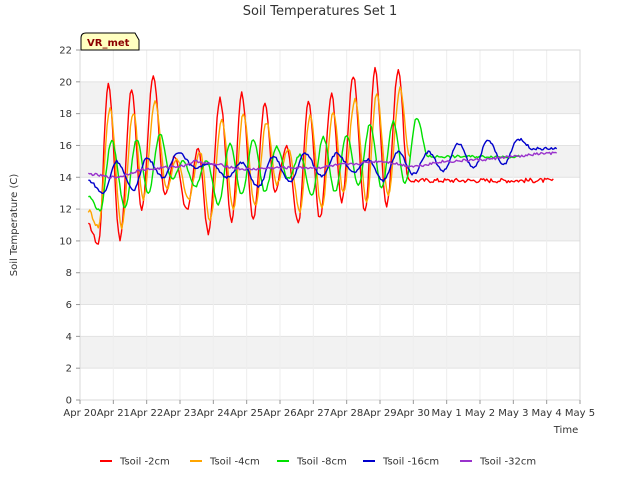 This screenshot has width=640, height=480. Describe the element at coordinates (410, 462) in the screenshot. I see `legend-label: Tsoil -16cm` at that location.